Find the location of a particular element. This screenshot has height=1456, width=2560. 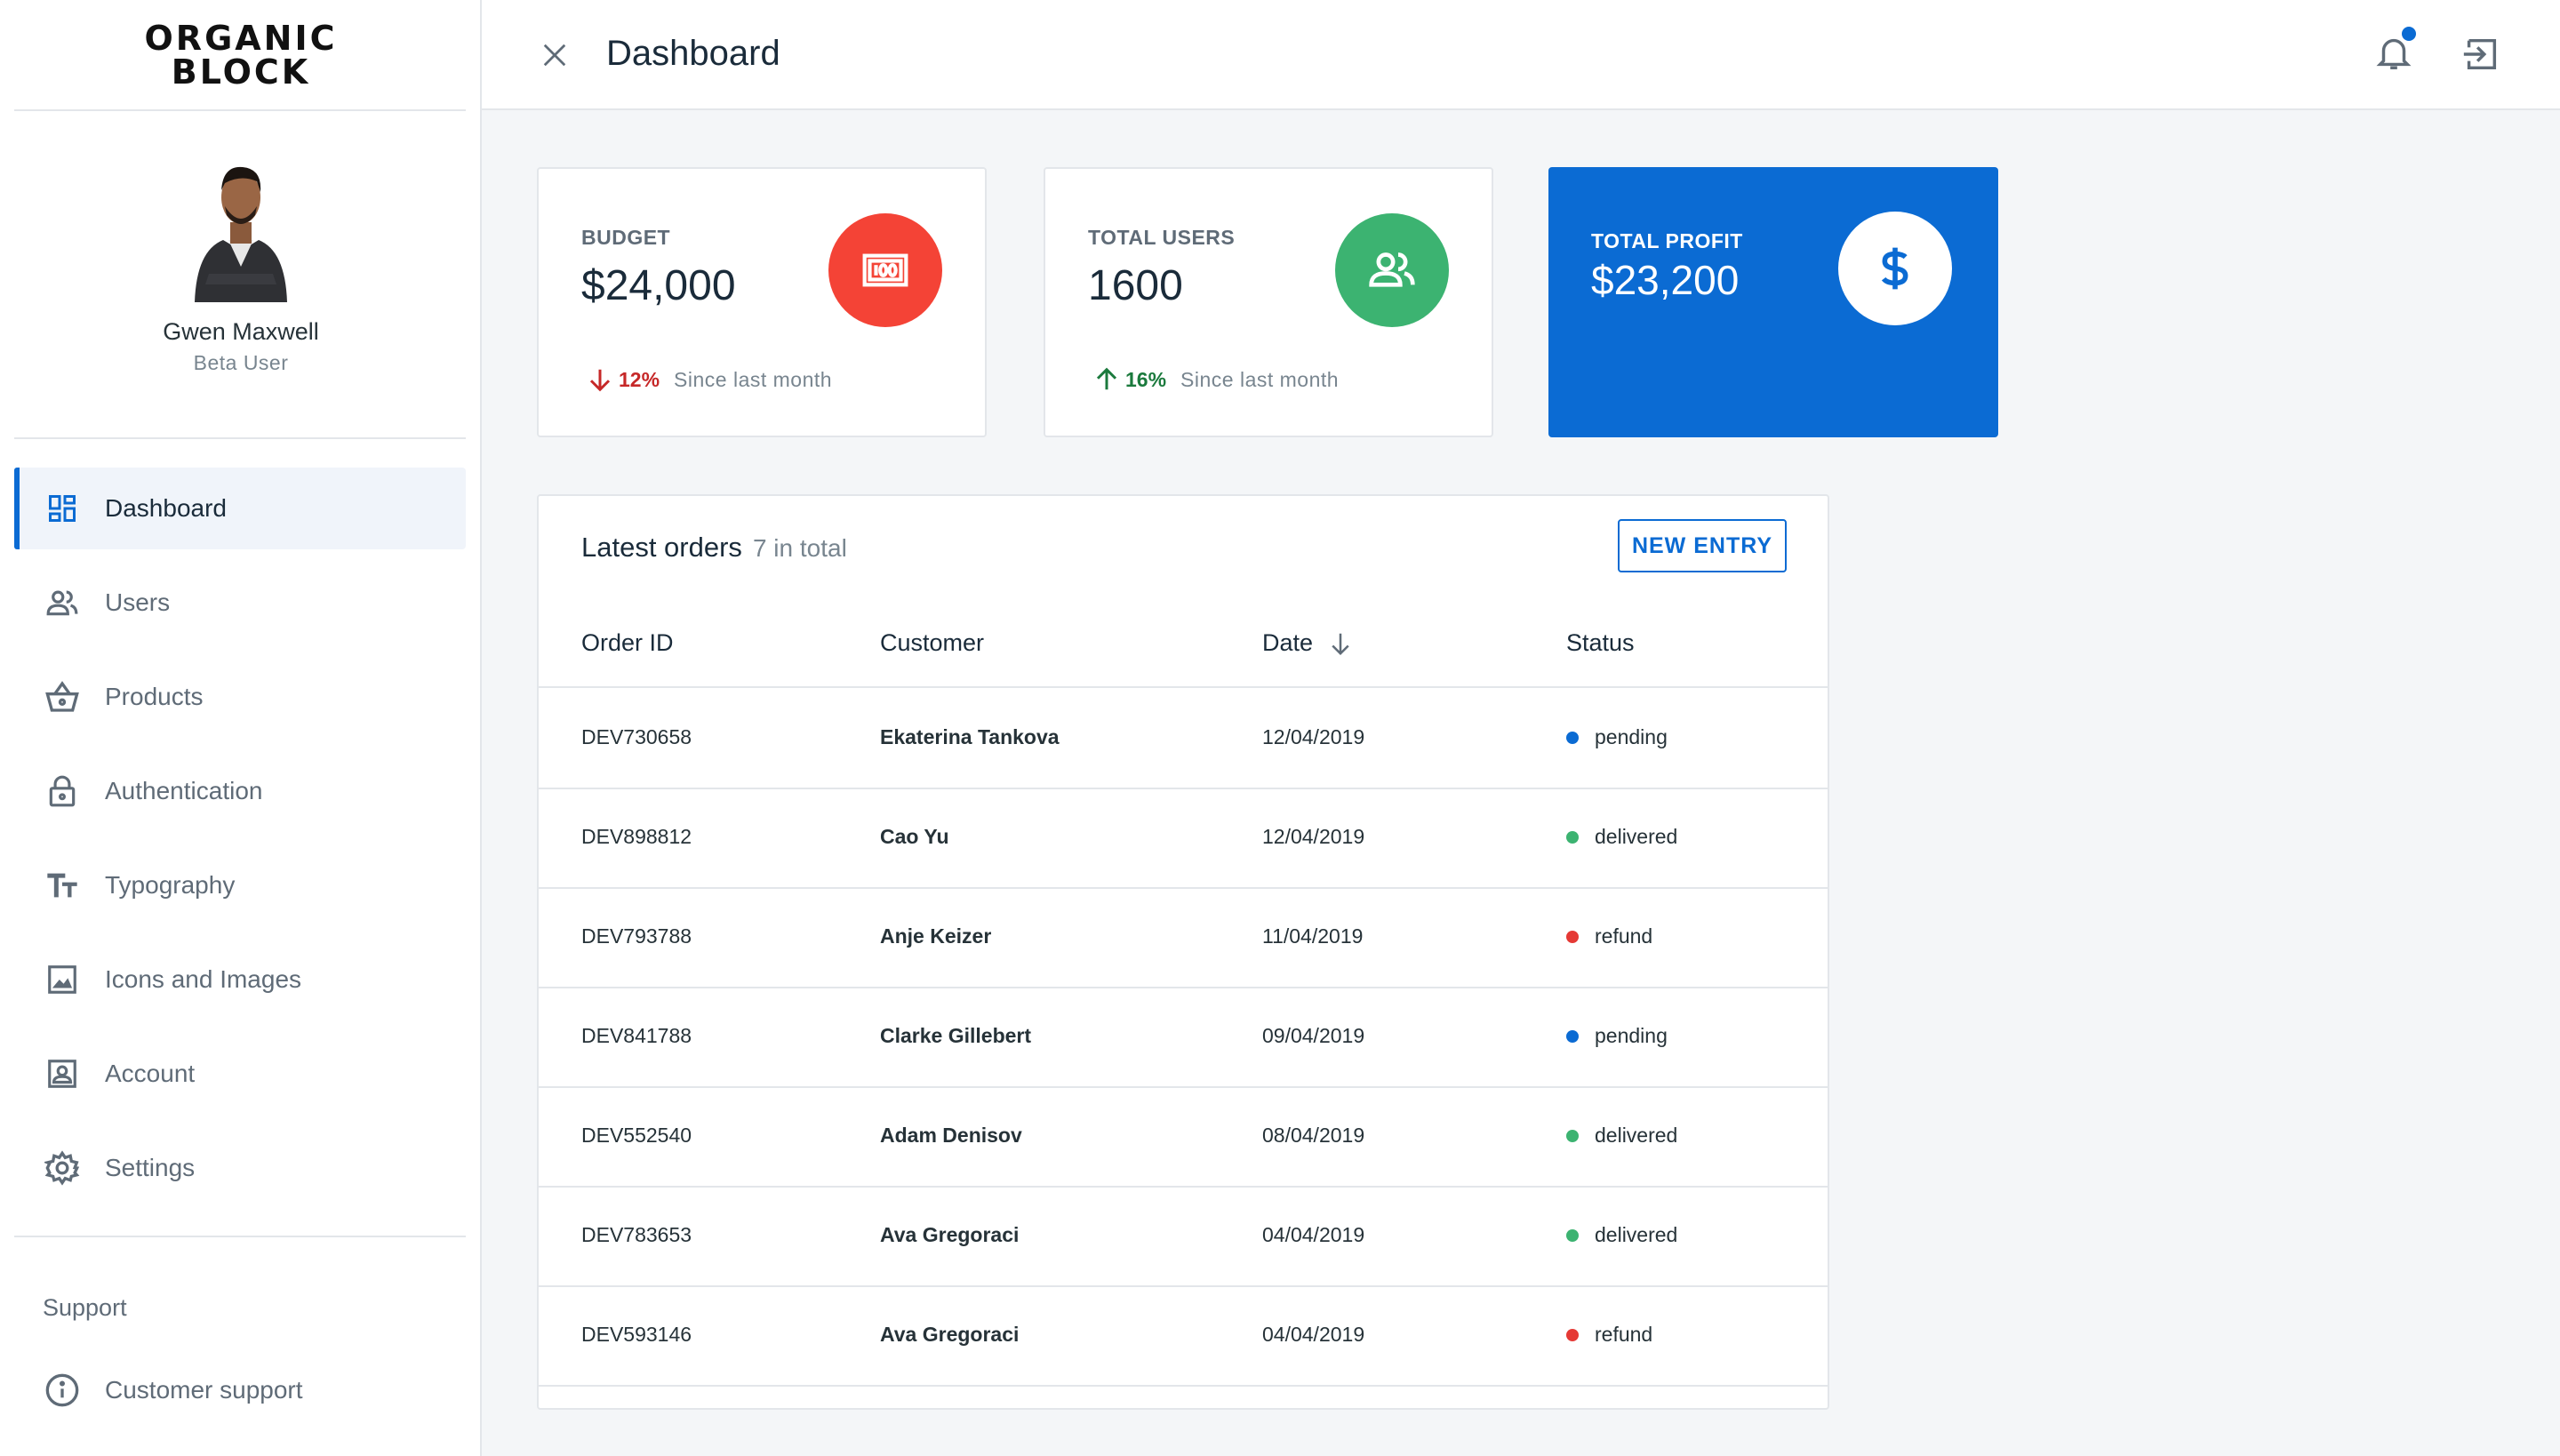

order-status: pending is located at coordinates (1617, 1036).